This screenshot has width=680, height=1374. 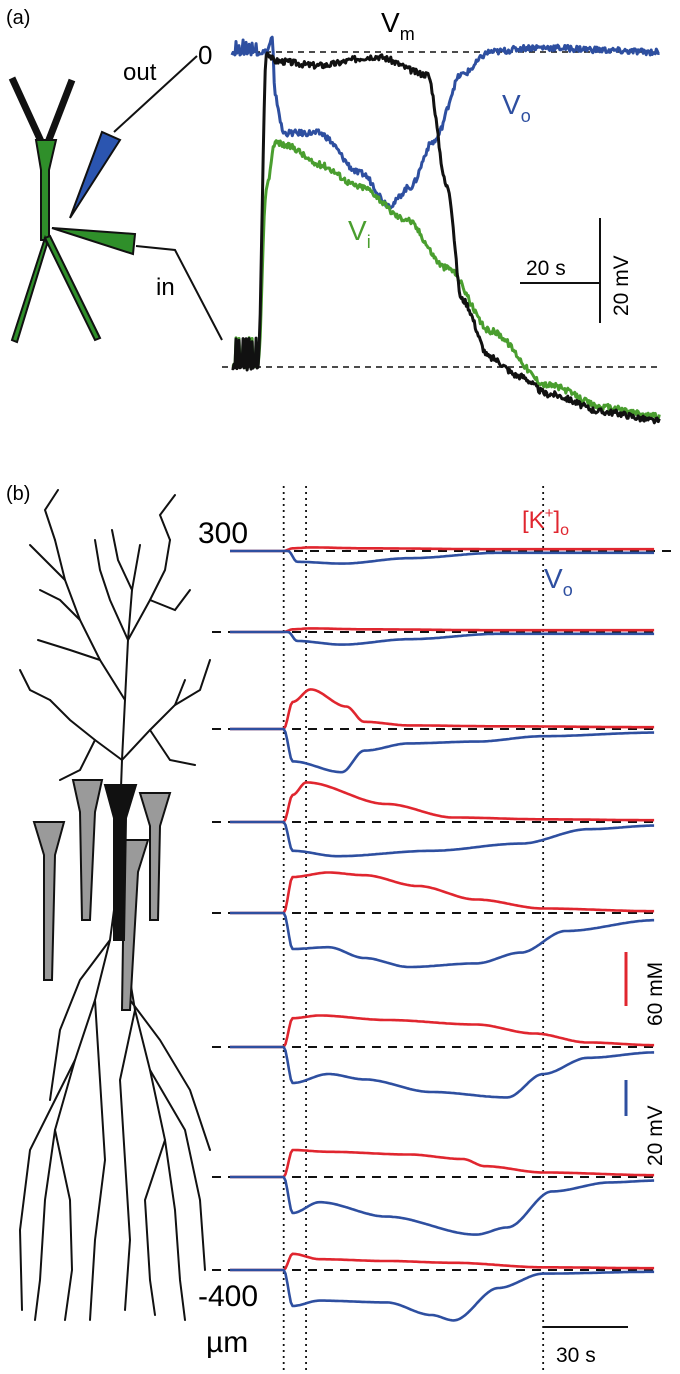 I want to click on vm-label-sub: m, so click(x=407, y=34).